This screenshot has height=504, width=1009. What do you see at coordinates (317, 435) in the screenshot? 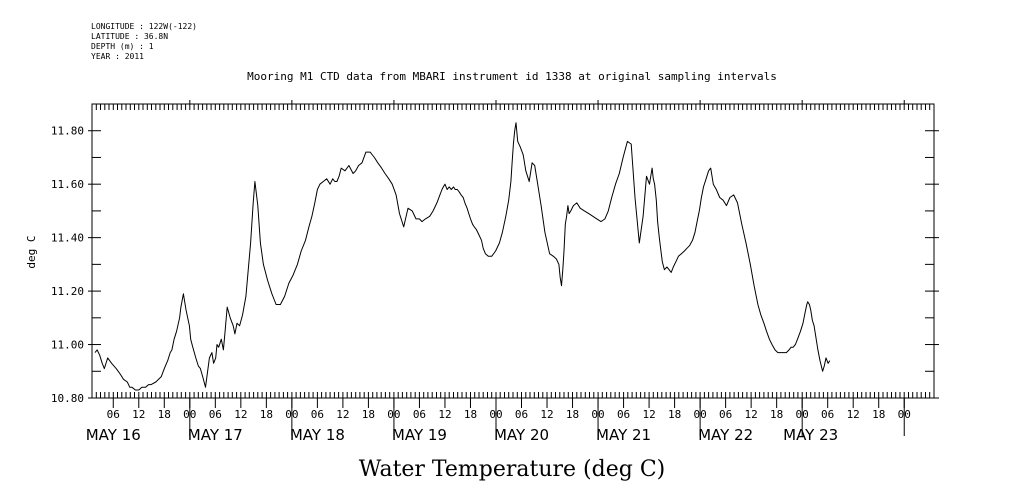
I see `x-day-label: MAY 18` at bounding box center [317, 435].